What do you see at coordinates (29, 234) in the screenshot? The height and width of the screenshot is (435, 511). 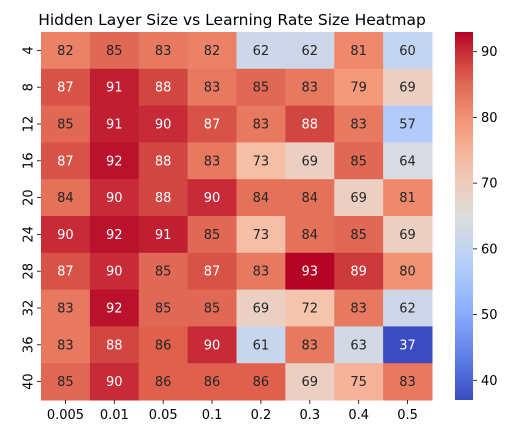 I see `y-tick-label: 24` at bounding box center [29, 234].